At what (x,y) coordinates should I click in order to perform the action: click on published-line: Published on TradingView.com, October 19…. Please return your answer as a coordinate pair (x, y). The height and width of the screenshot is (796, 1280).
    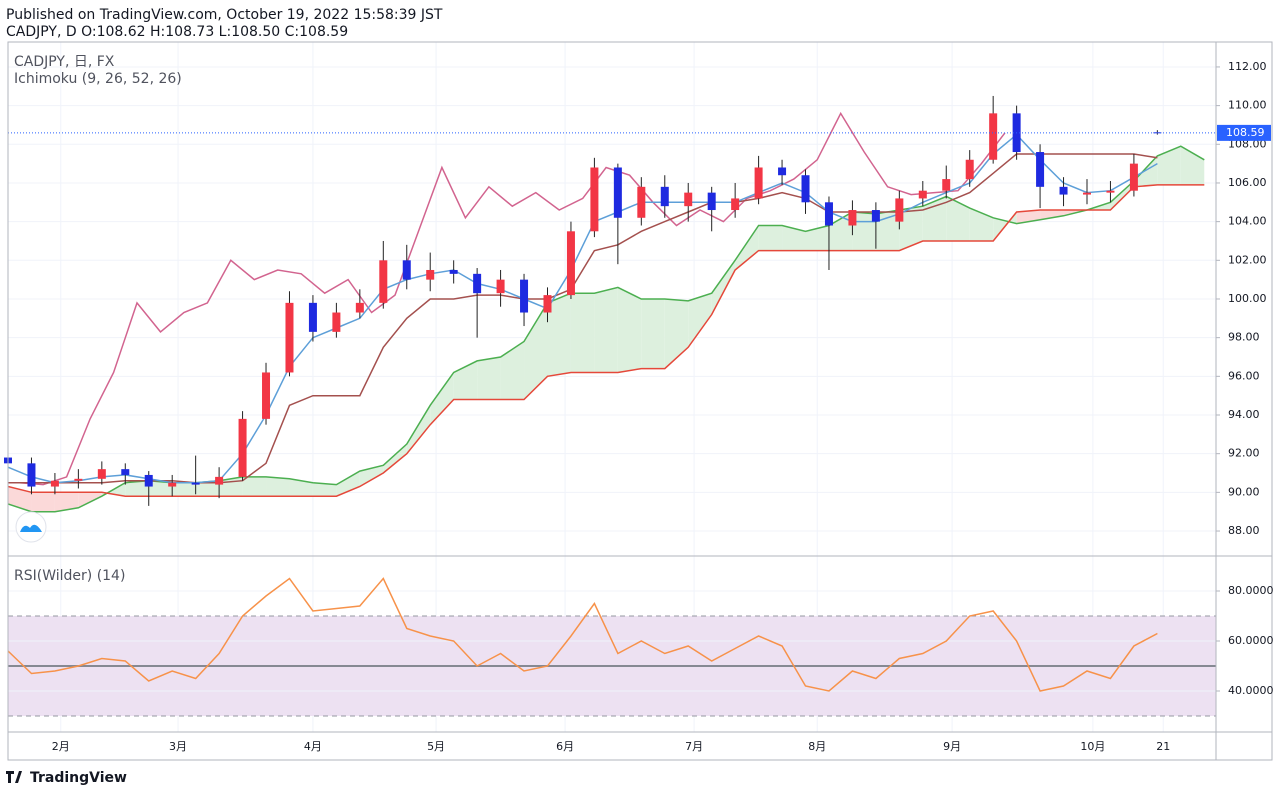
    Looking at the image, I should click on (224, 15).